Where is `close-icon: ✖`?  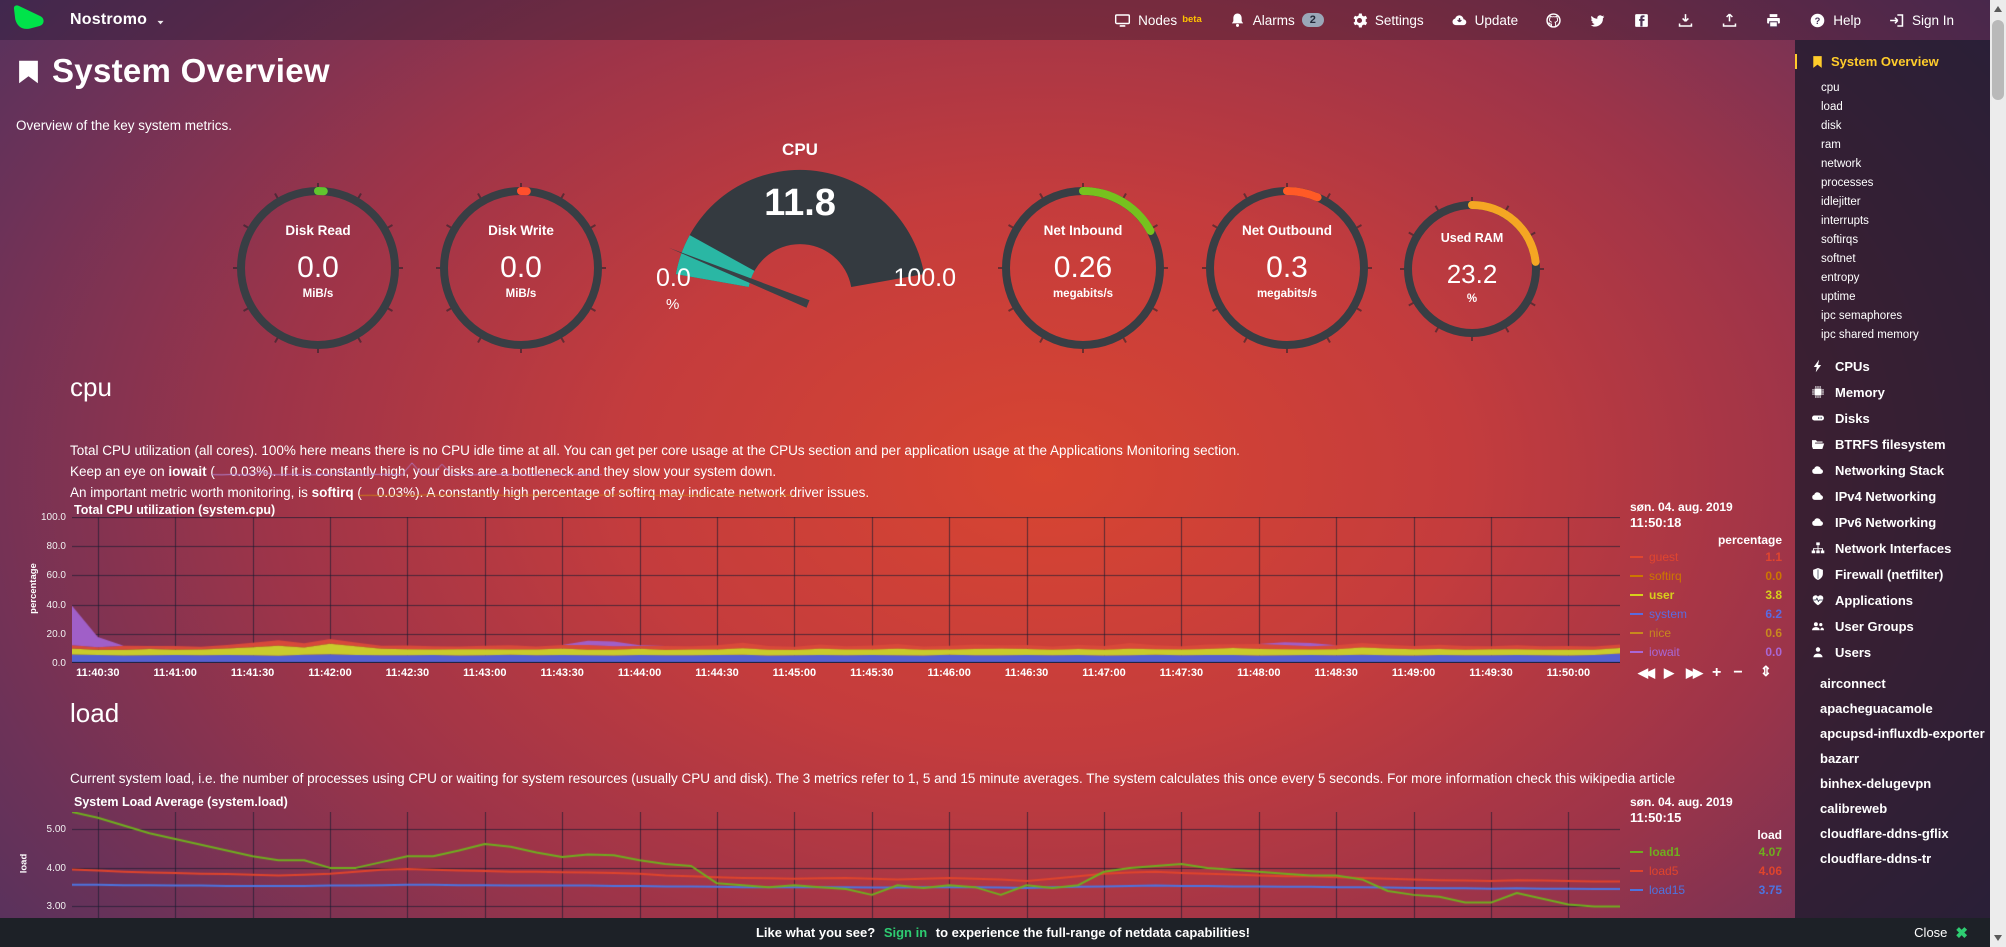
close-icon: ✖ is located at coordinates (1961, 933).